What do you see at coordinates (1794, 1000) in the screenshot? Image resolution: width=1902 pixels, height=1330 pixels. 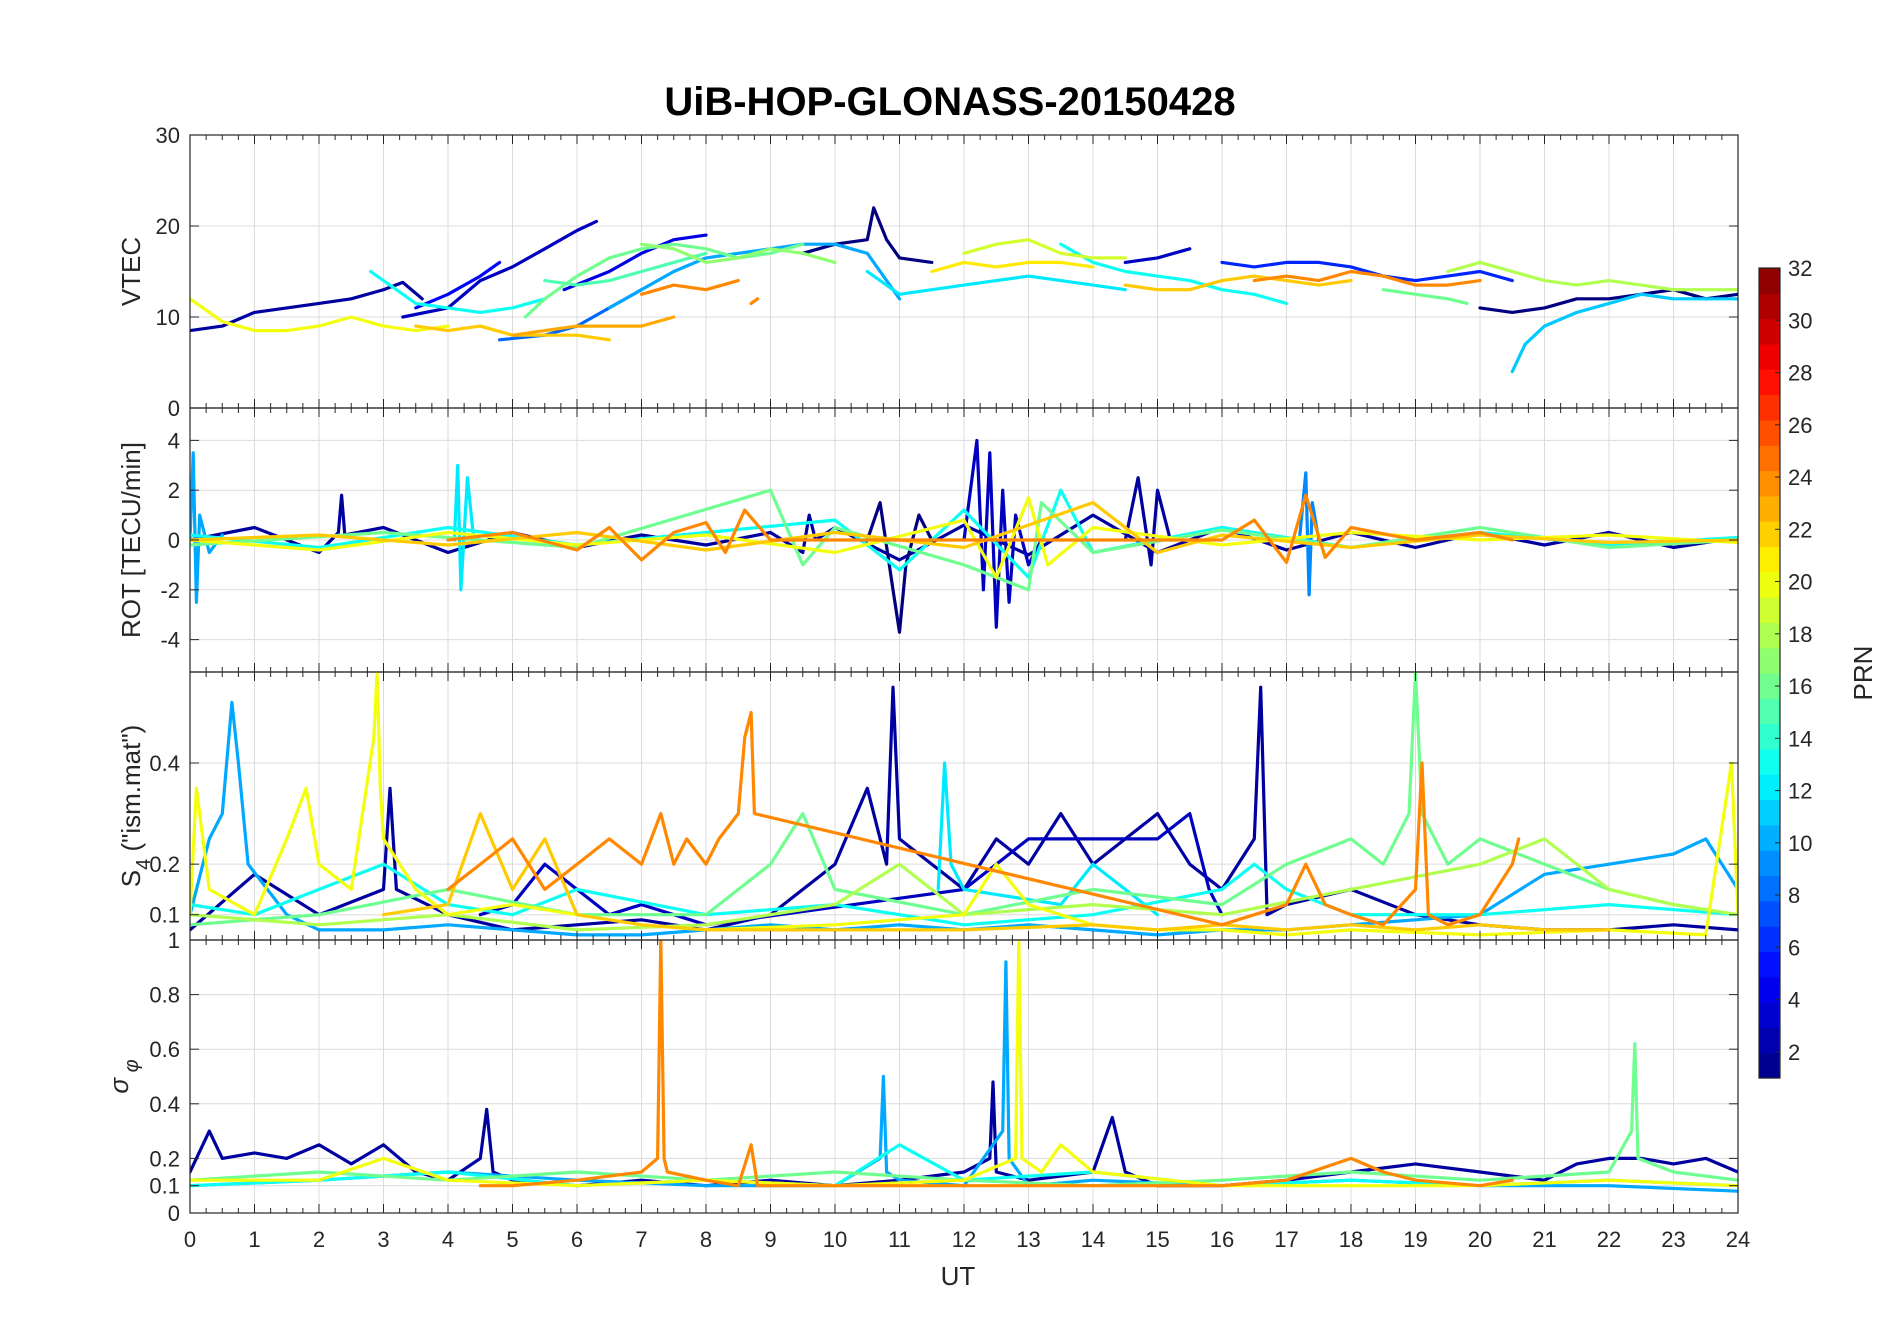 I see `colorbar-tick-label: 4` at bounding box center [1794, 1000].